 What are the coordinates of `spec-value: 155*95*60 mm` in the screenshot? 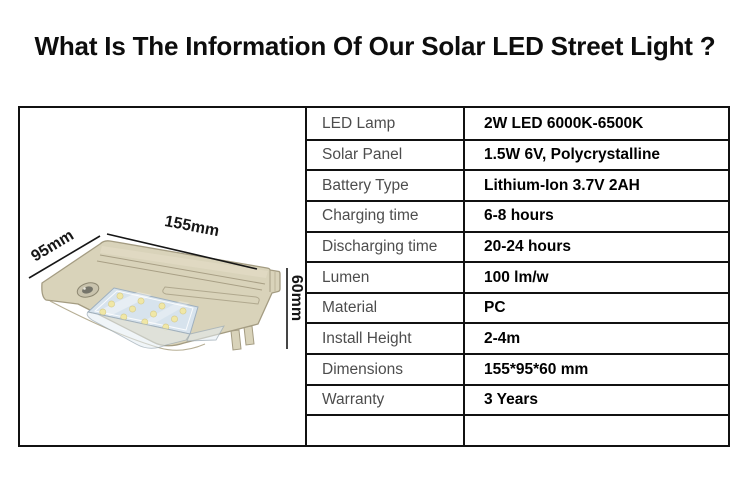 It's located at (596, 368).